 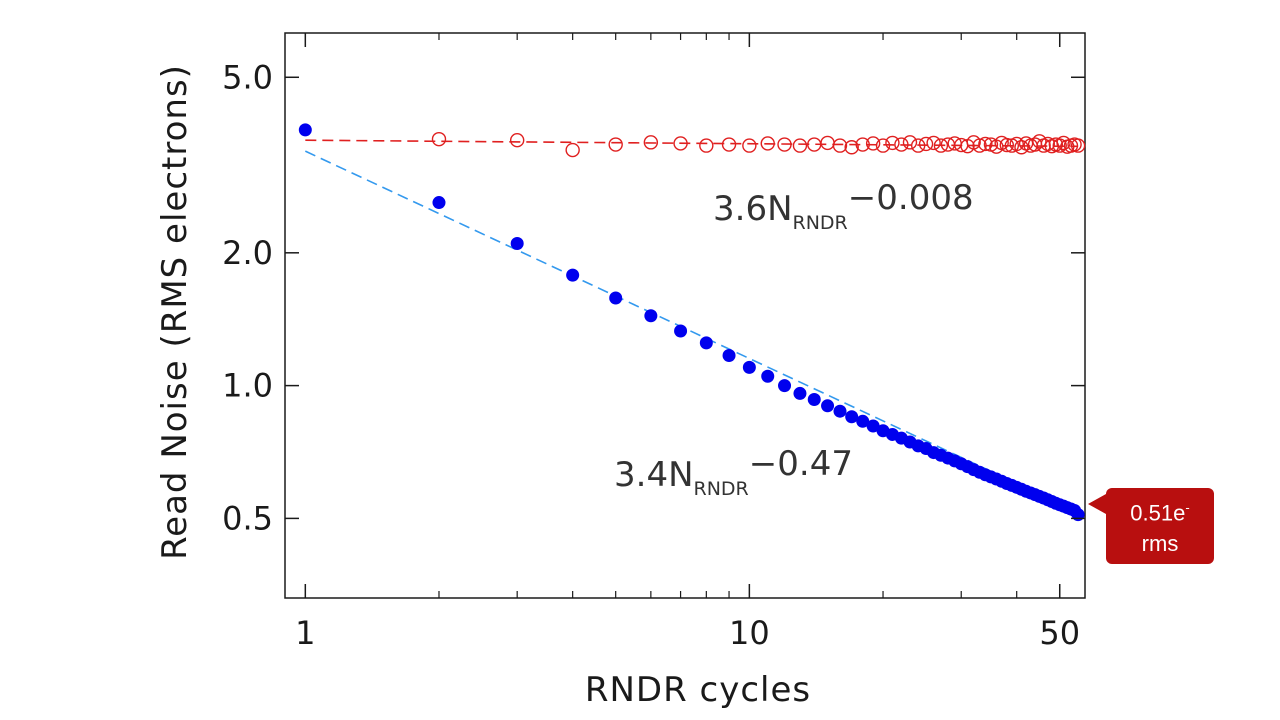 What do you see at coordinates (733, 472) in the screenshot?
I see `fit-label-filled: 3.4NRNDR−0.47` at bounding box center [733, 472].